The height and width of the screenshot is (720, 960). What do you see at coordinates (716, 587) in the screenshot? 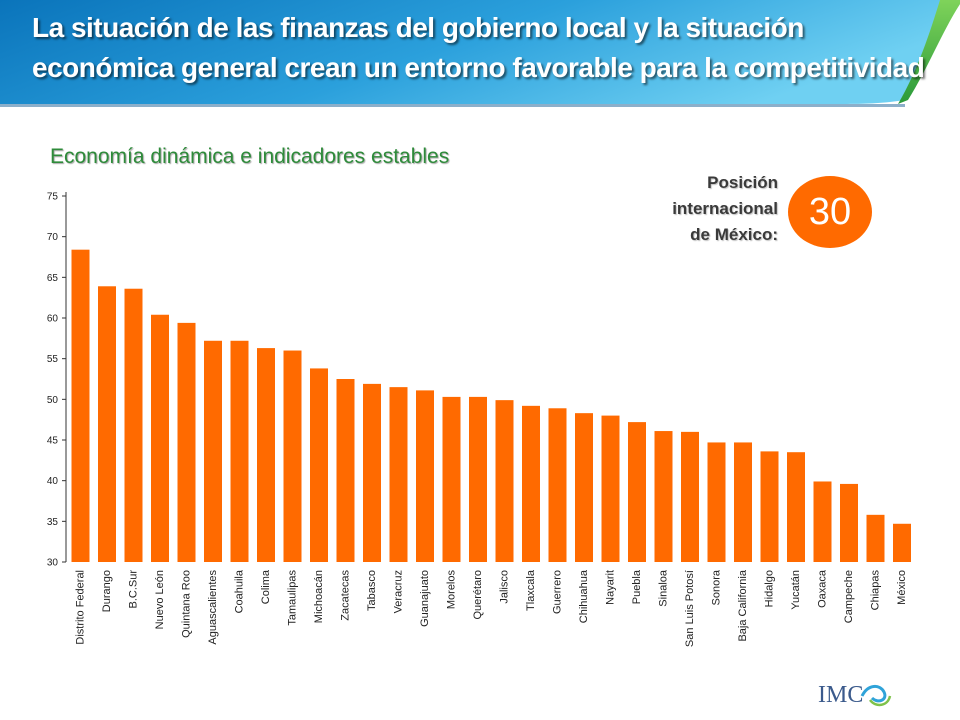
I see `x-tick-label: Sonora` at bounding box center [716, 587].